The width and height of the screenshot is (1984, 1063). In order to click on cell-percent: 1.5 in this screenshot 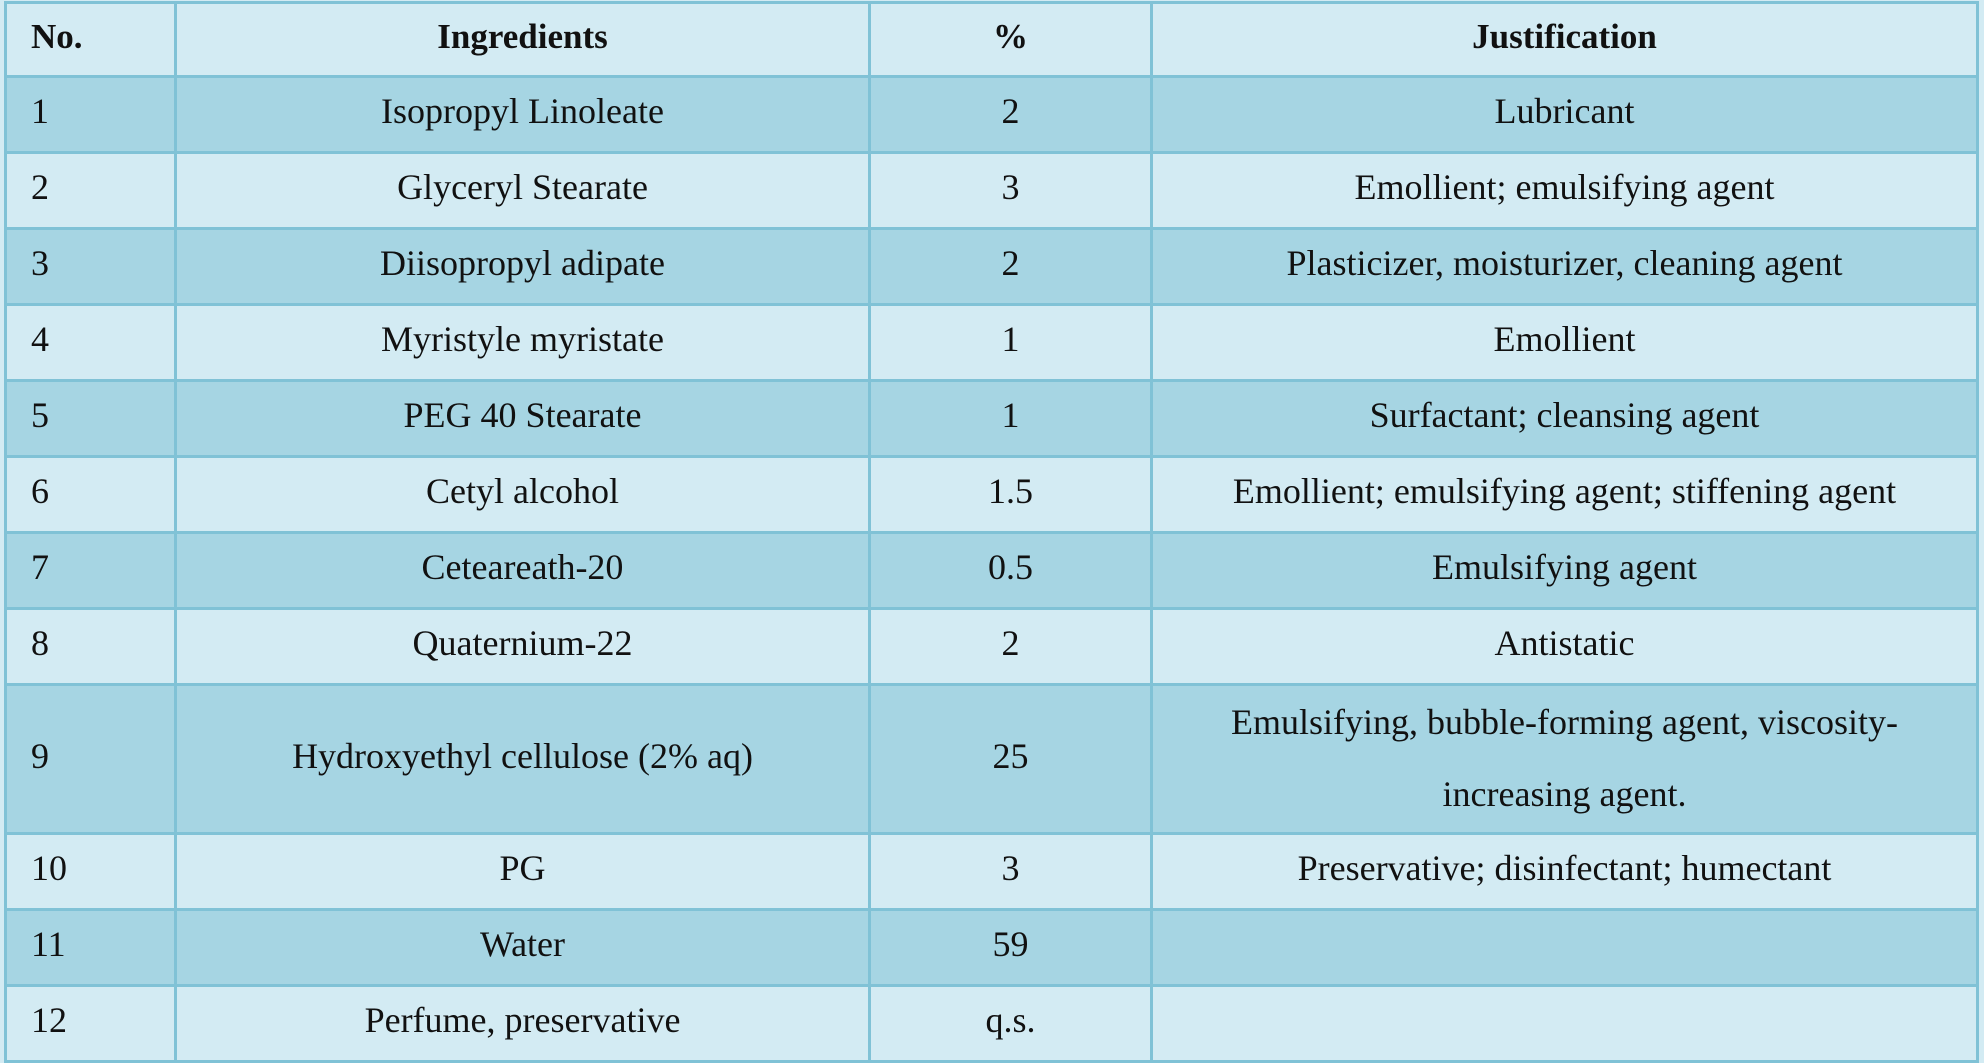, I will do `click(1010, 494)`.